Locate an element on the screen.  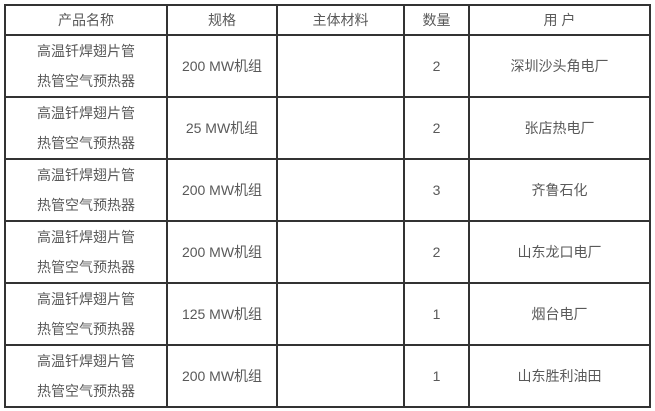
cell-spec: 25 MW机组 is located at coordinates (222, 128).